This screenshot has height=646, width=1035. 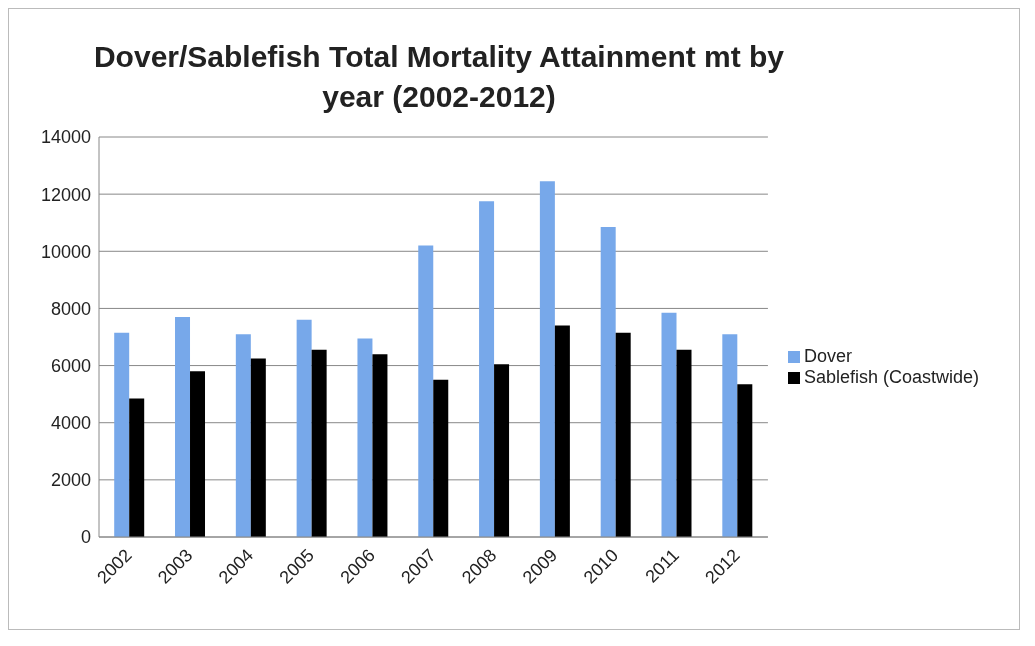 I want to click on legend-label: Sablefish (Coastwide), so click(x=891, y=377).